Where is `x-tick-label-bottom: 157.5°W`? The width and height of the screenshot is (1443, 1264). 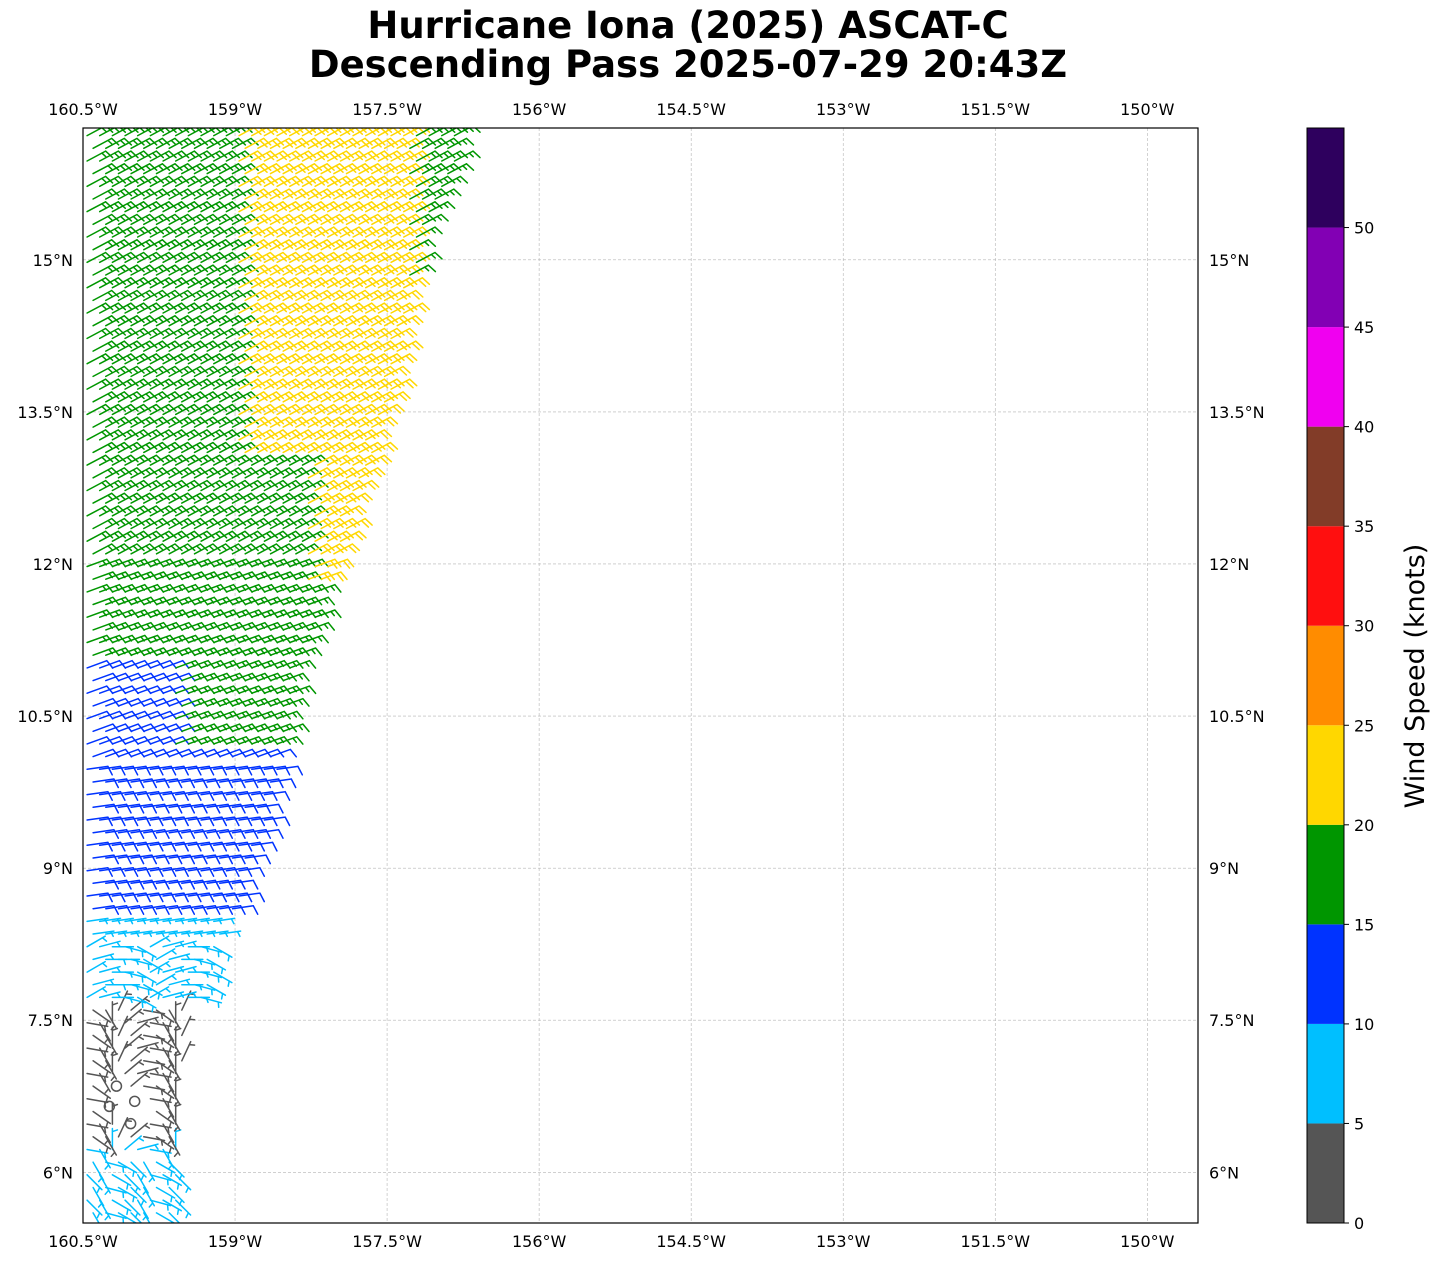
x-tick-label-bottom: 157.5°W is located at coordinates (387, 1241).